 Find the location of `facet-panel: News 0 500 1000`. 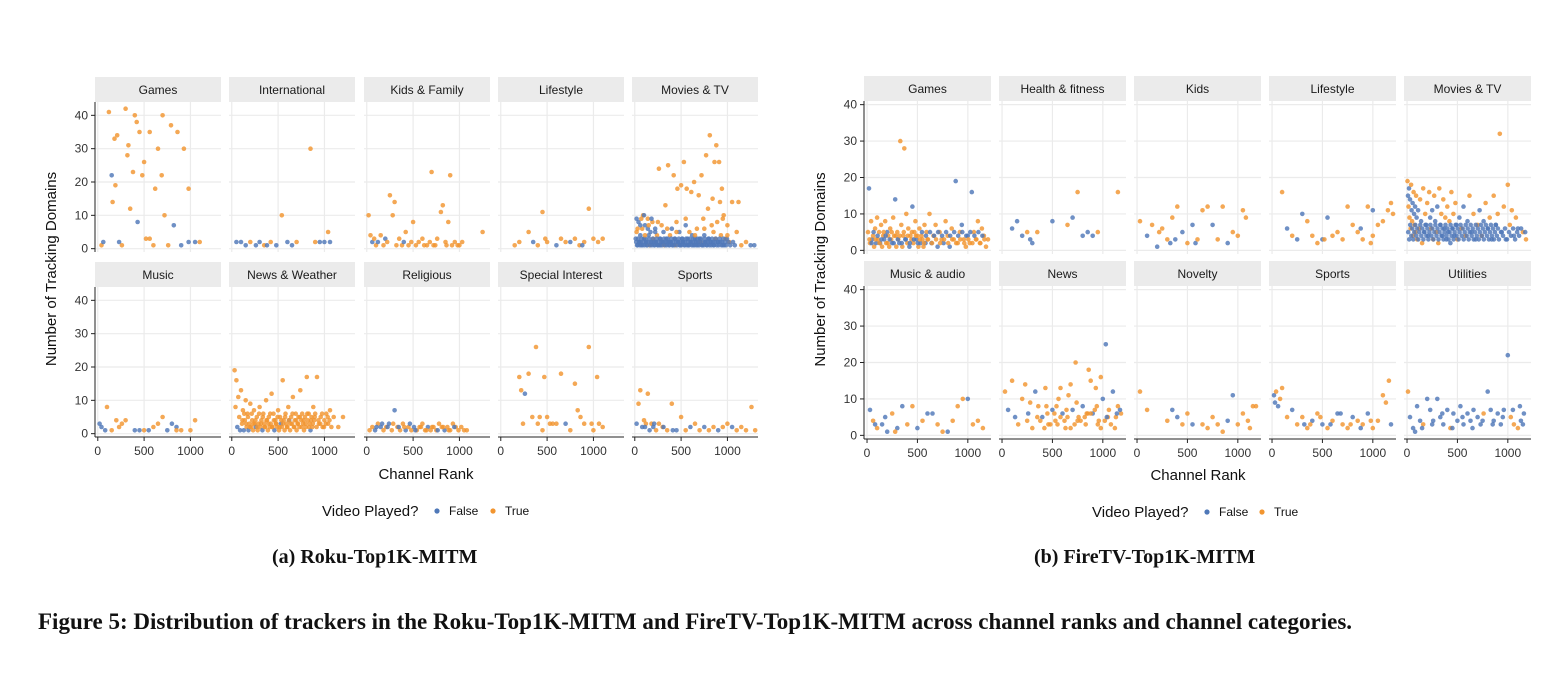

facet-panel: News 0 500 1000 is located at coordinates (1062, 360).